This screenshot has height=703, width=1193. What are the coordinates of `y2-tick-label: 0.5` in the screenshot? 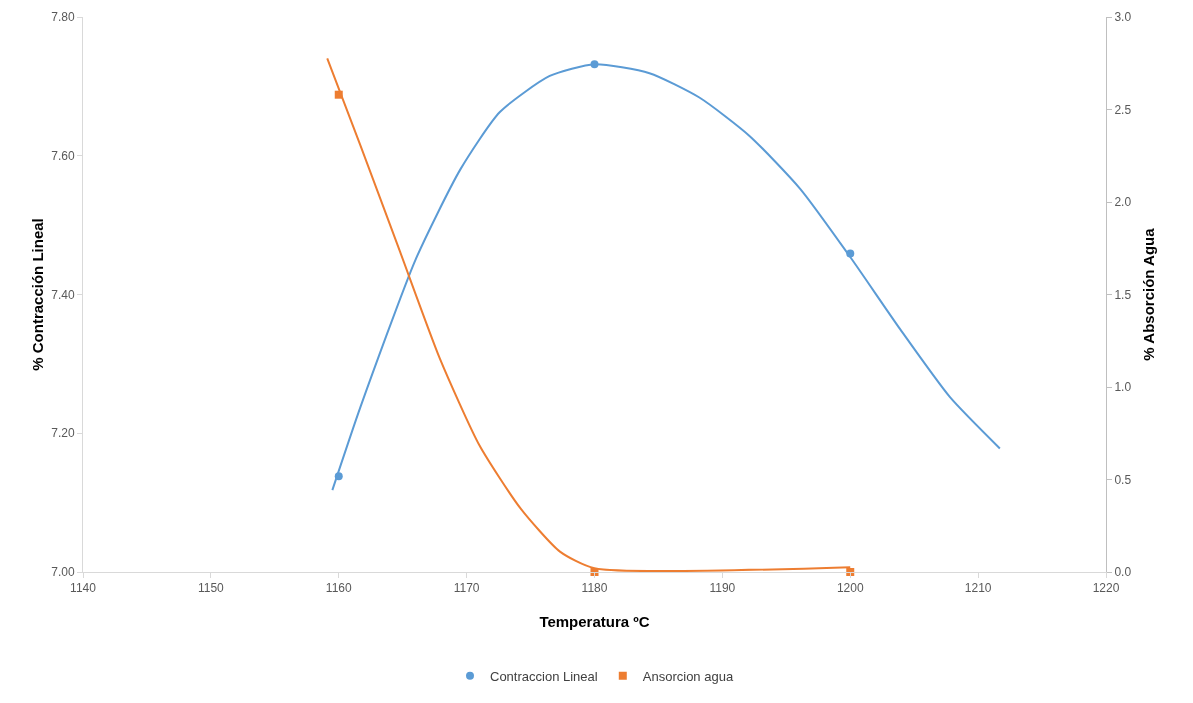 It's located at (1123, 479).